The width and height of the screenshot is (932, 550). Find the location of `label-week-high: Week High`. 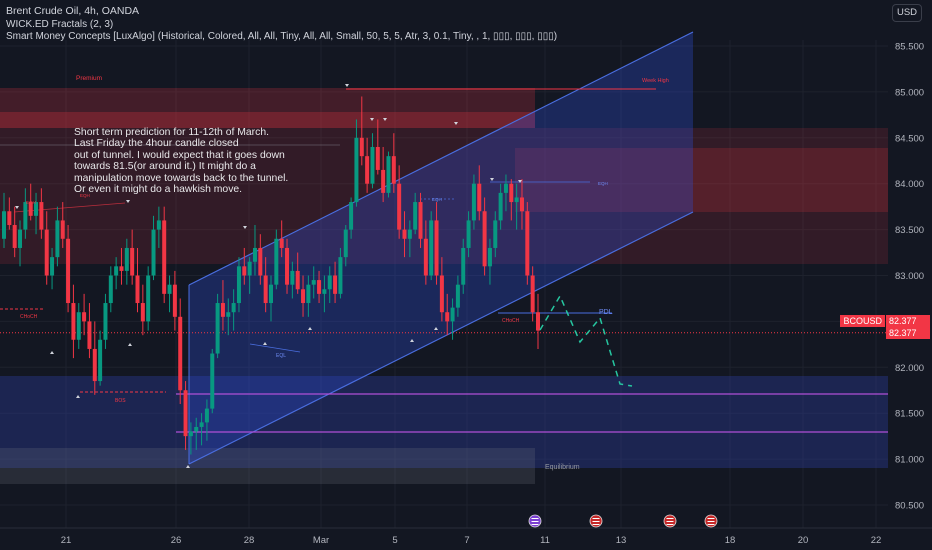

label-week-high: Week High is located at coordinates (655, 81).